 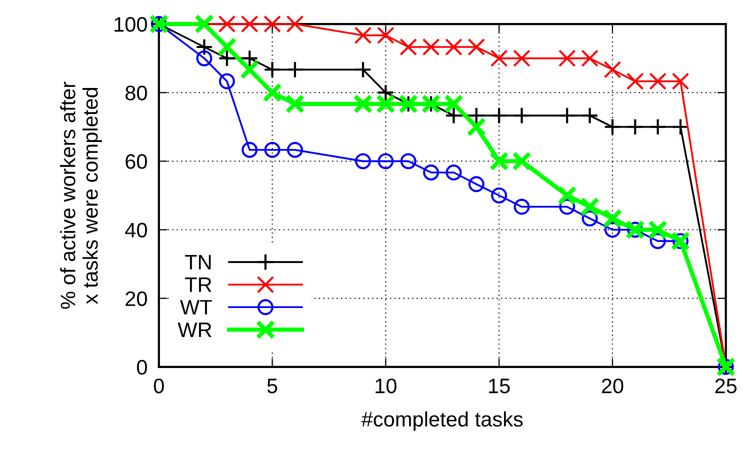 I want to click on legend-label: WR, so click(x=195, y=329).